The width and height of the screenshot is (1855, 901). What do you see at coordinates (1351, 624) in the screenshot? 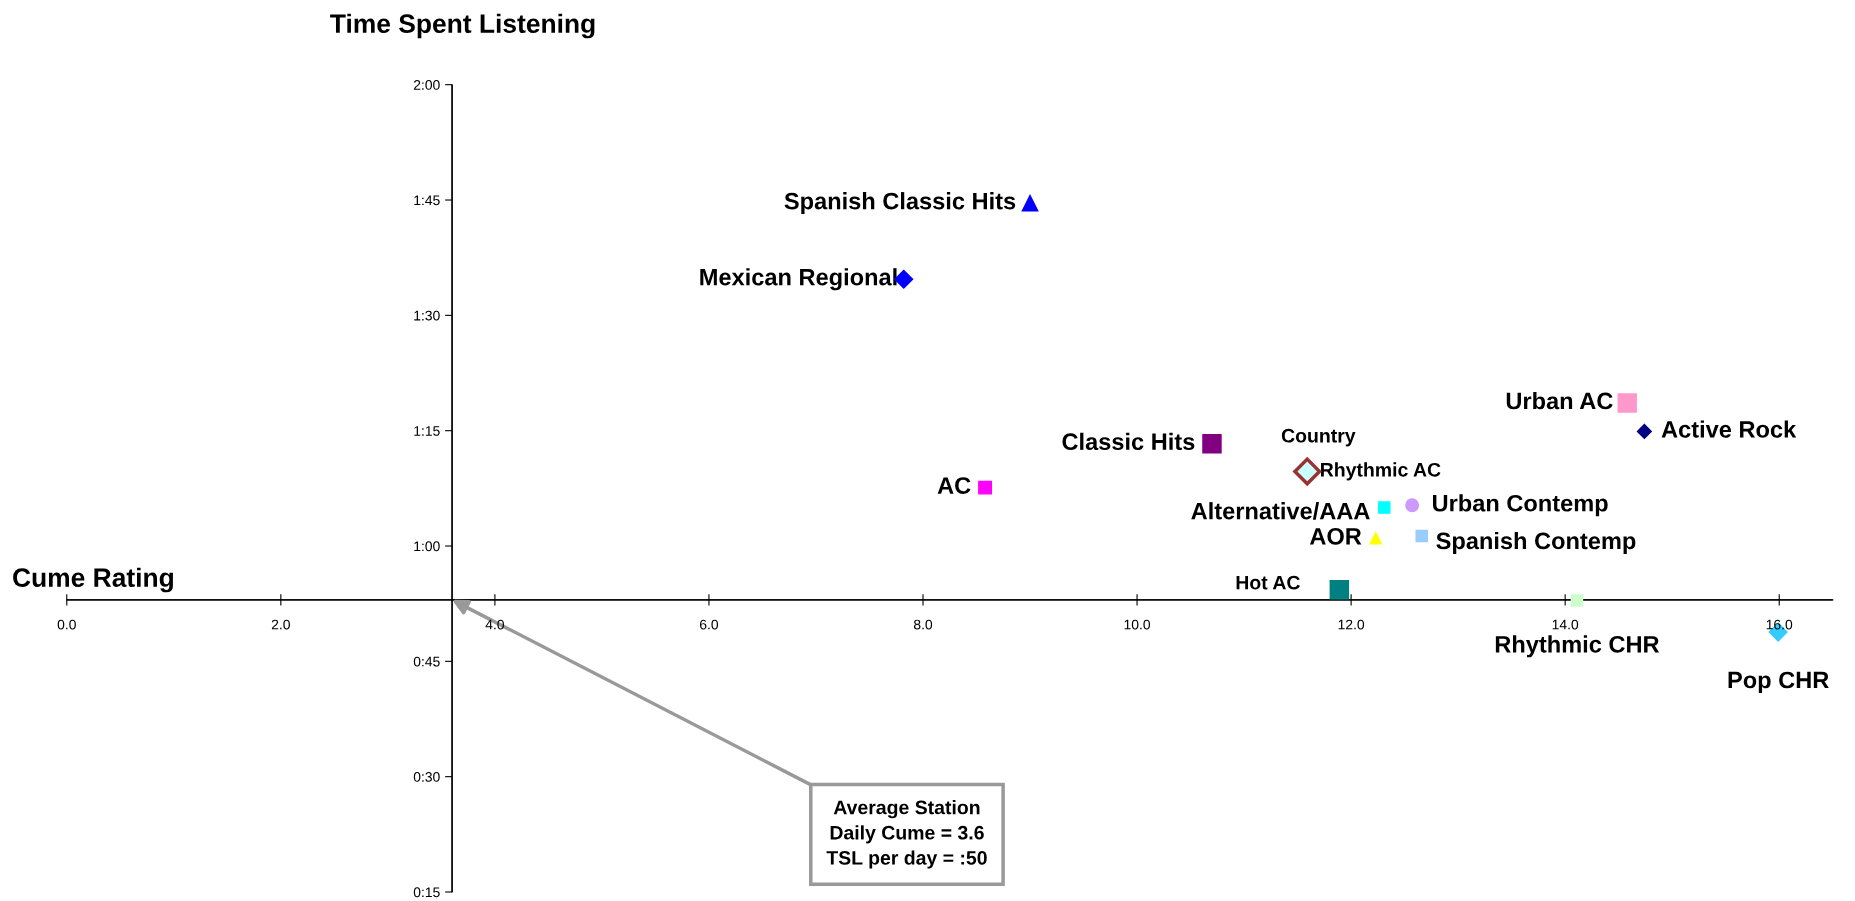
I see `x-tick-label: 12.0` at bounding box center [1351, 624].